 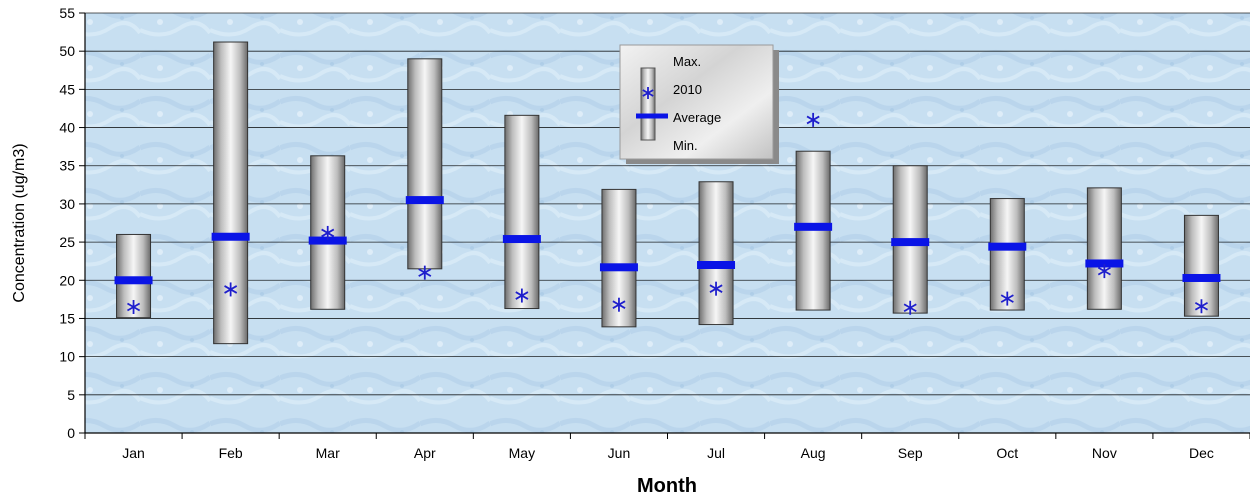 What do you see at coordinates (19, 222) in the screenshot?
I see `y-axis-title: Concentration (ug/m3)` at bounding box center [19, 222].